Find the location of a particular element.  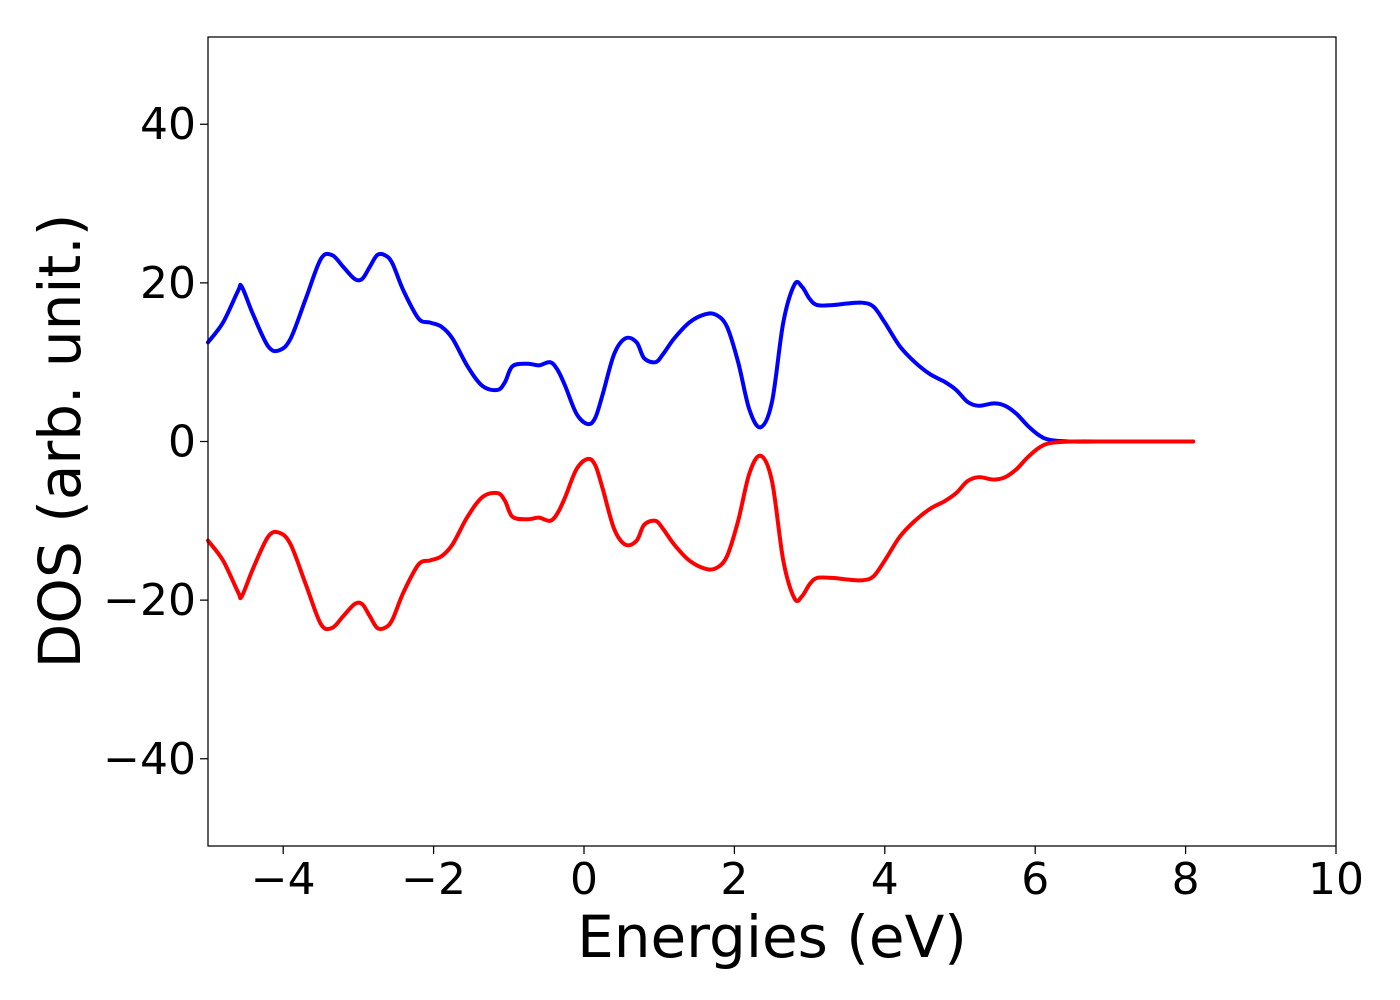

x-tick-label: 0 is located at coordinates (584, 879).